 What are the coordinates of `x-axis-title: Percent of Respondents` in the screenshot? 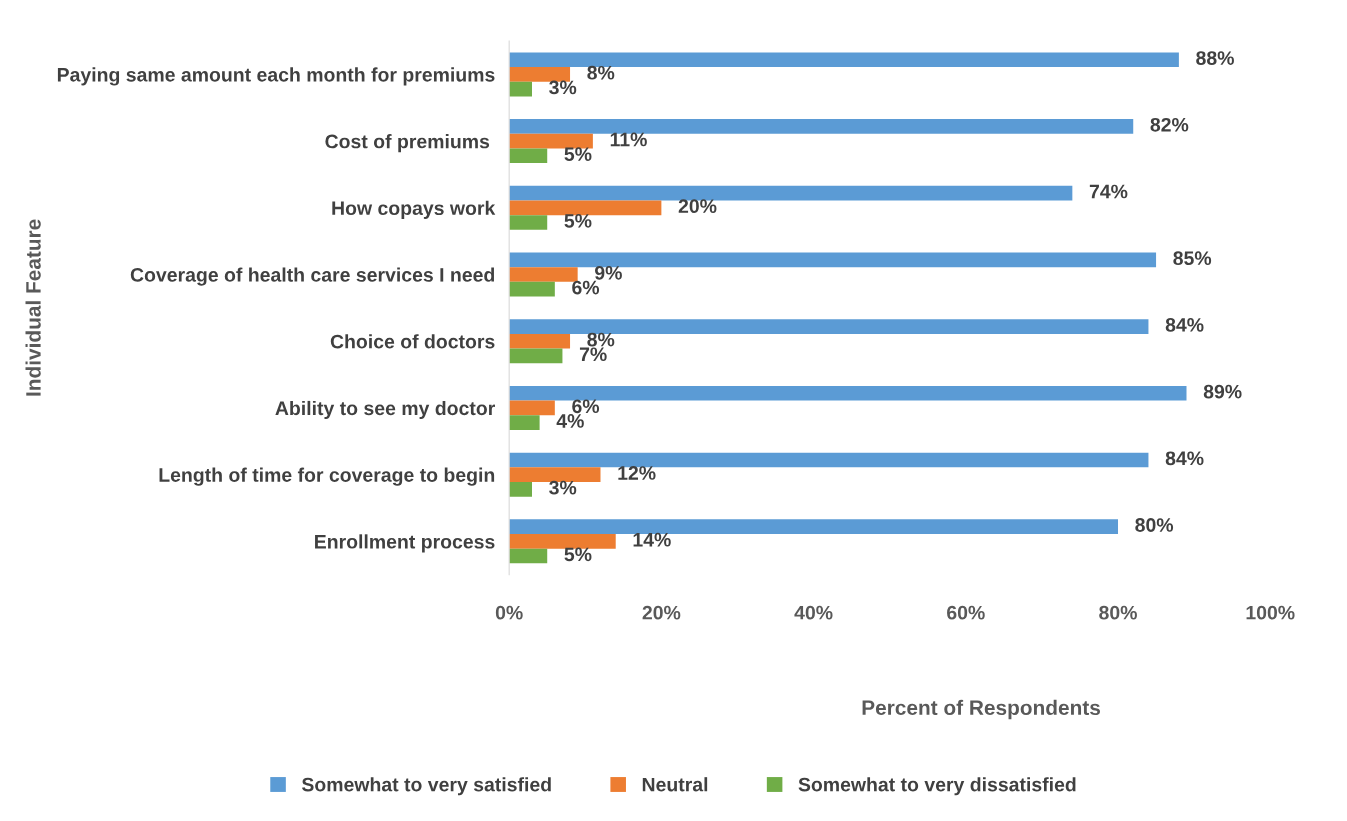 It's located at (981, 709).